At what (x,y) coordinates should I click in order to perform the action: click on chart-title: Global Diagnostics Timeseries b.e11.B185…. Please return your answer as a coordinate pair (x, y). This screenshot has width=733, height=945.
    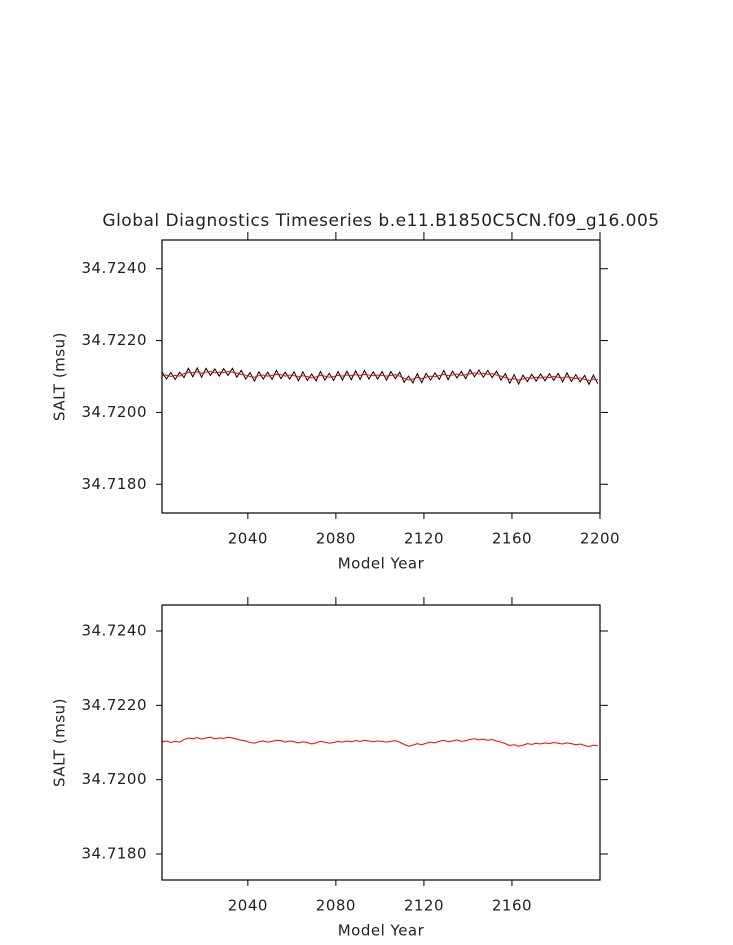
    Looking at the image, I should click on (380, 221).